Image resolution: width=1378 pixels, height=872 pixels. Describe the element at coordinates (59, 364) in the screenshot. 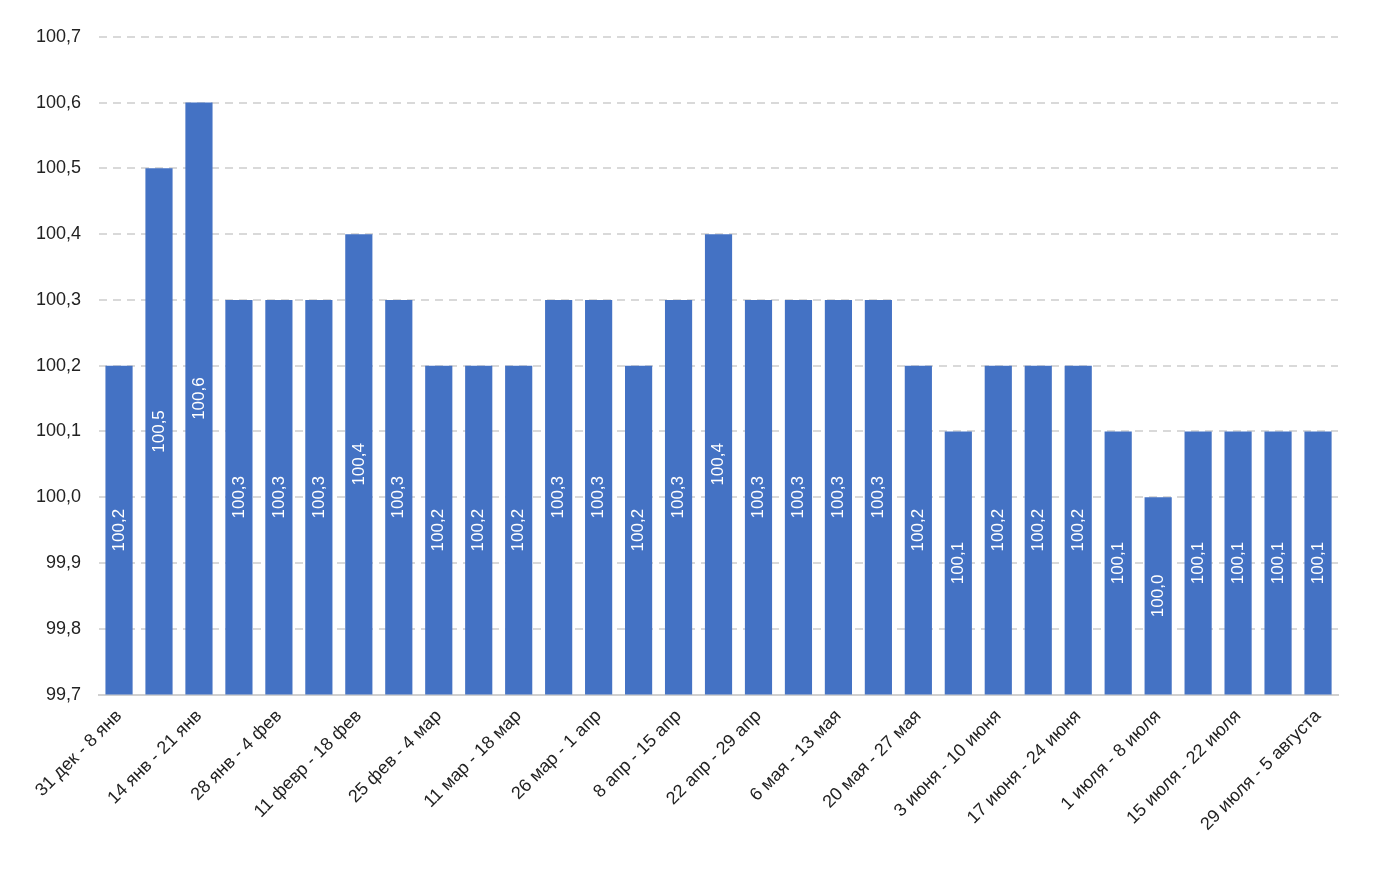

I see `y-tick-label: 100,2` at that location.